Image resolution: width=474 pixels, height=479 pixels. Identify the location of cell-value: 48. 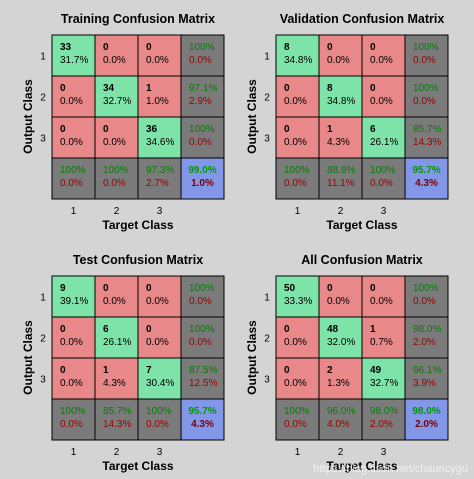
(333, 329).